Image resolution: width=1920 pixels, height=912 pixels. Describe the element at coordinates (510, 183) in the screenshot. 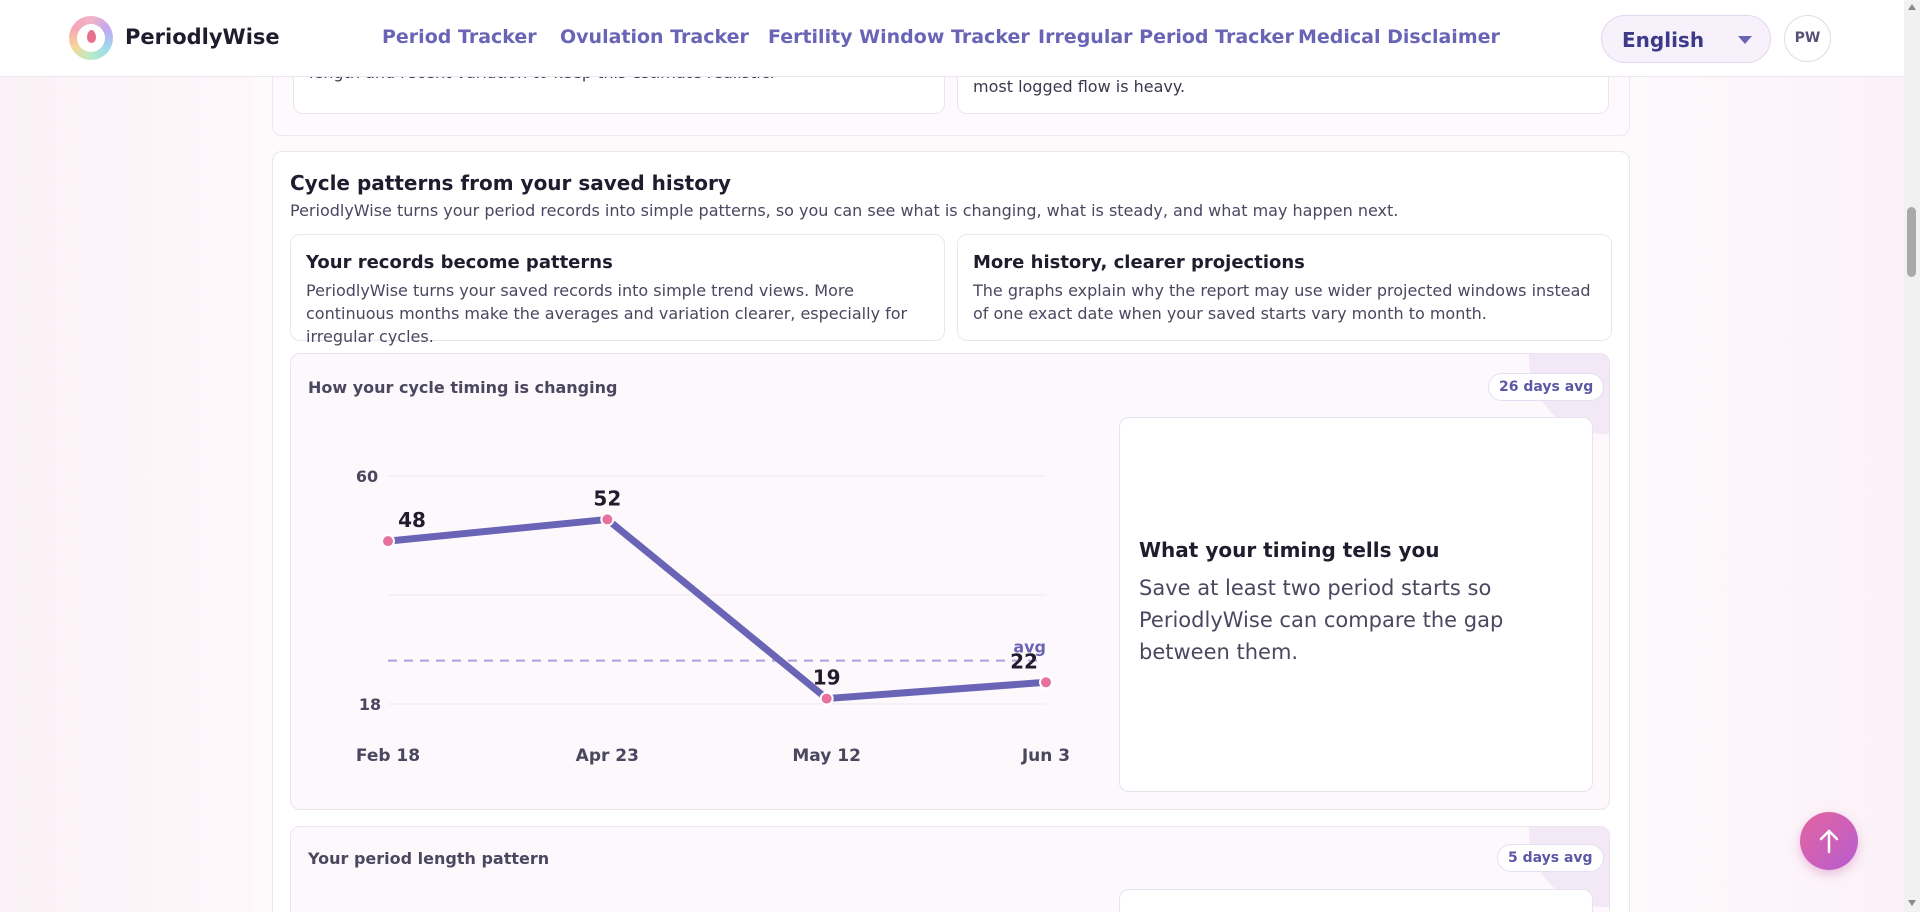

I see `section-title: Cycle patterns from your saved history` at that location.